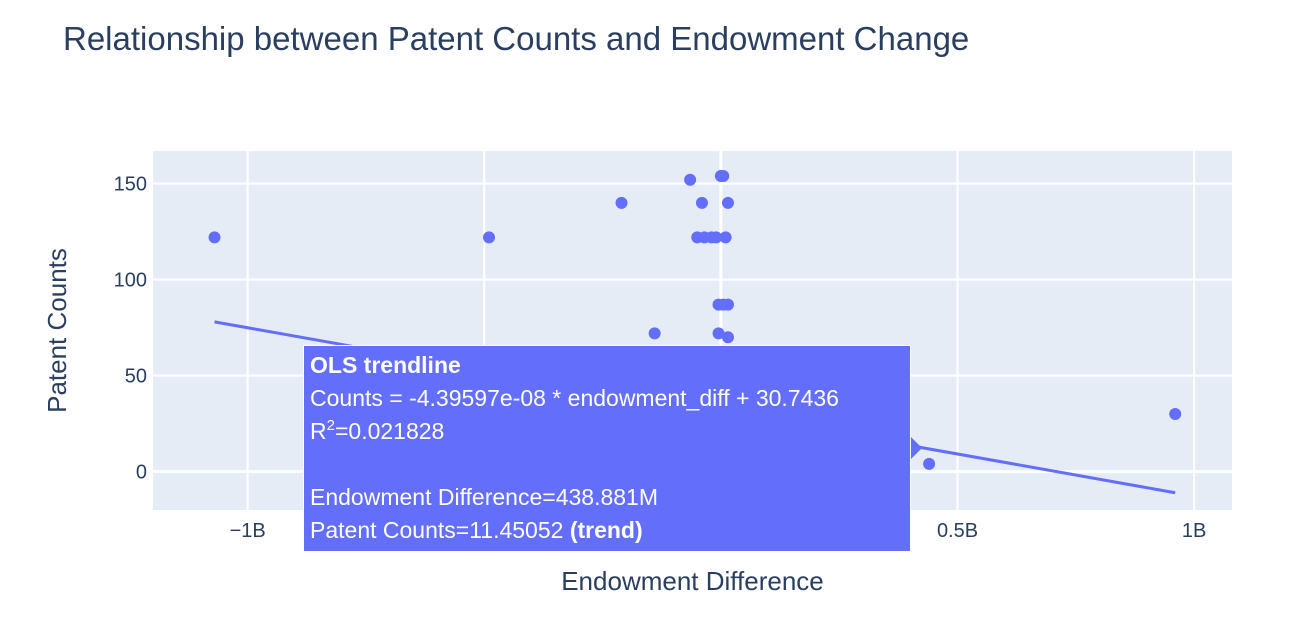  Describe the element at coordinates (1194, 531) in the screenshot. I see `x-tick-label: 1B` at that location.